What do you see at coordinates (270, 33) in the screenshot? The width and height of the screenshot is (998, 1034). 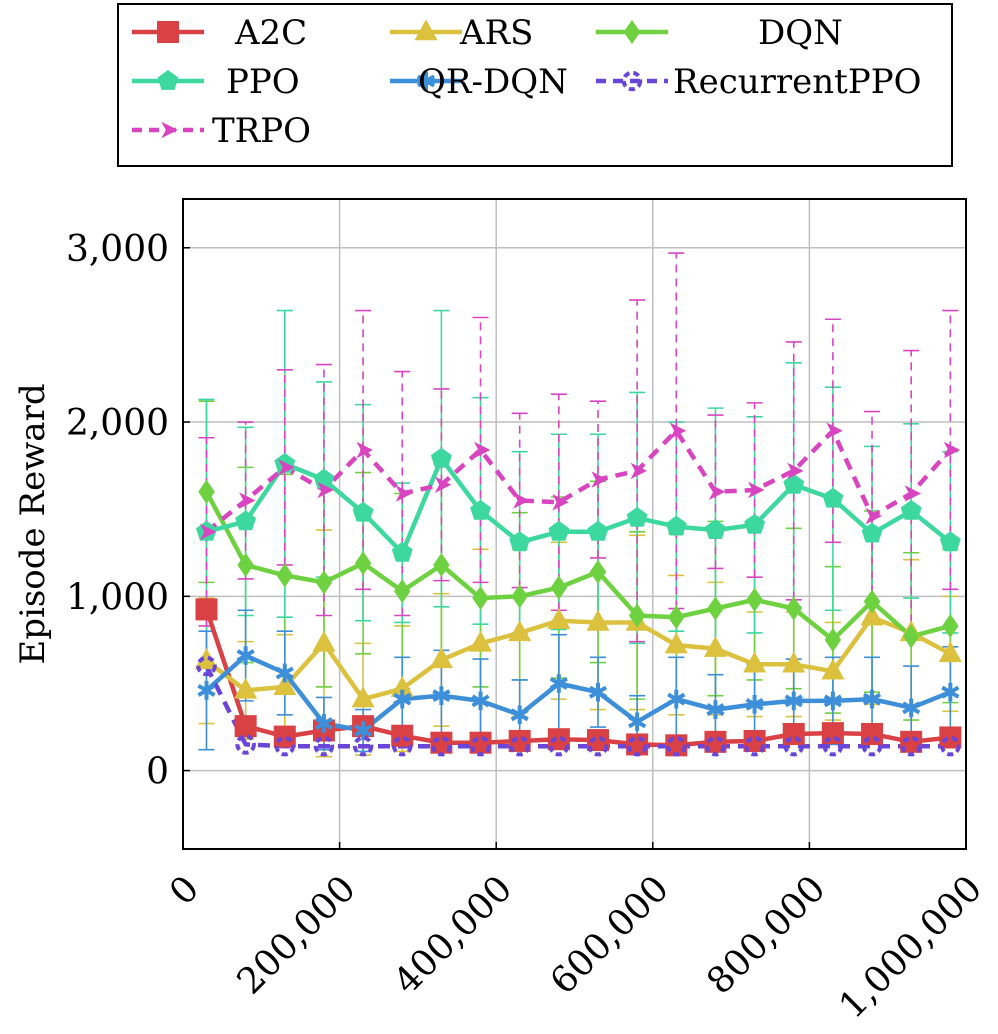 I see `legend-label: A2C` at bounding box center [270, 33].